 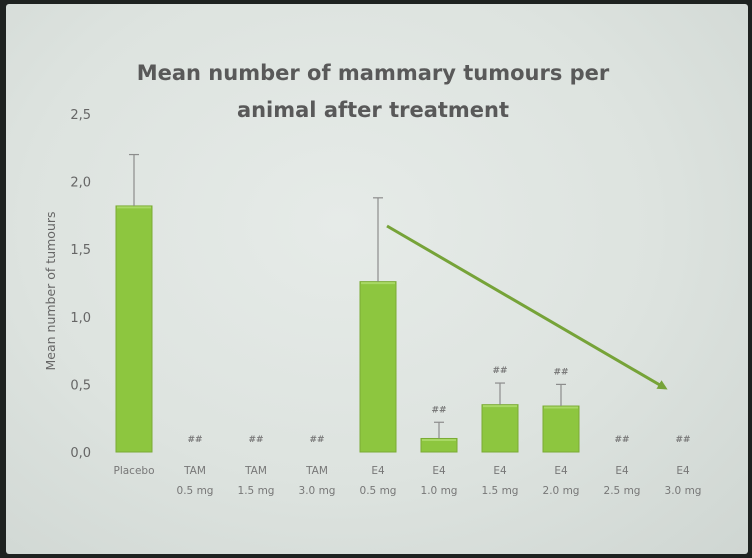 I want to click on y-tick-label: 1,5, so click(x=80, y=250).